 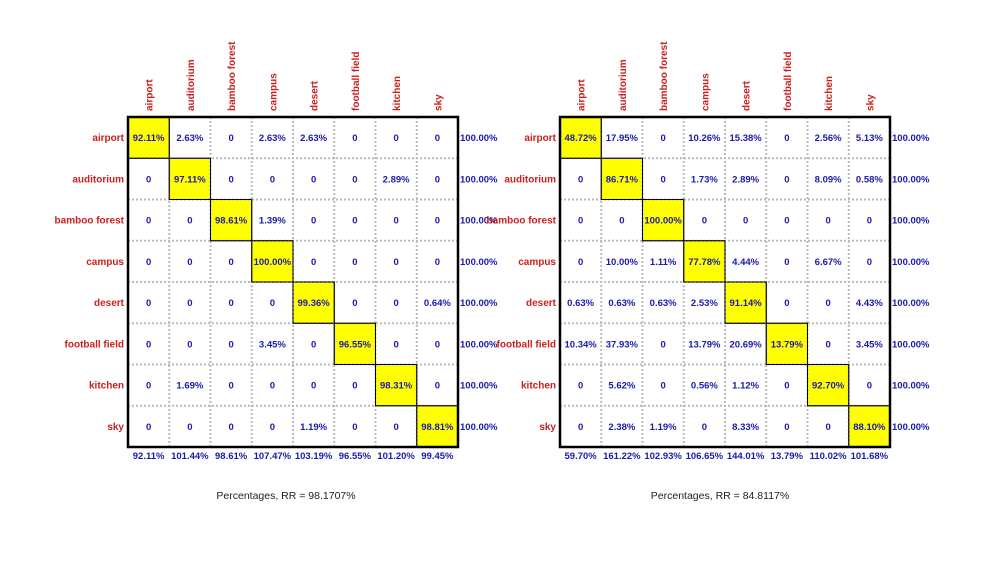 I want to click on cell-value: 1.69%, so click(x=189, y=386).